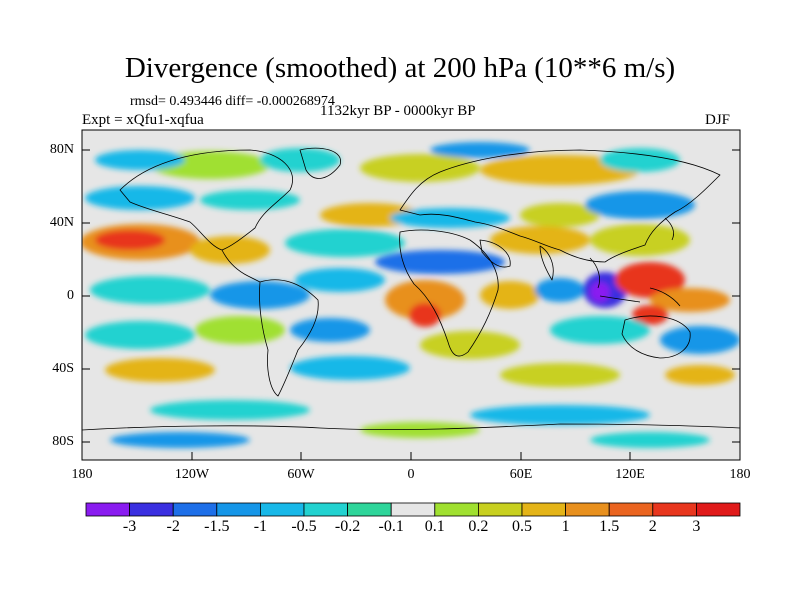 Image resolution: width=800 pixels, height=600 pixels. Describe the element at coordinates (260, 526) in the screenshot. I see `colorbar-label: -1` at that location.